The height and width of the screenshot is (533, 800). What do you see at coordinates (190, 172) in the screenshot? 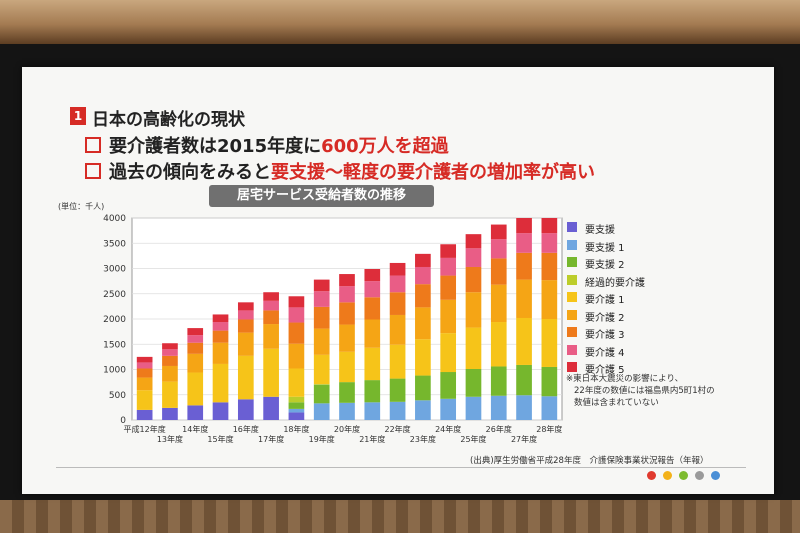
I see `bullet-2-text: 過去の傾向をみると` at bounding box center [190, 172].